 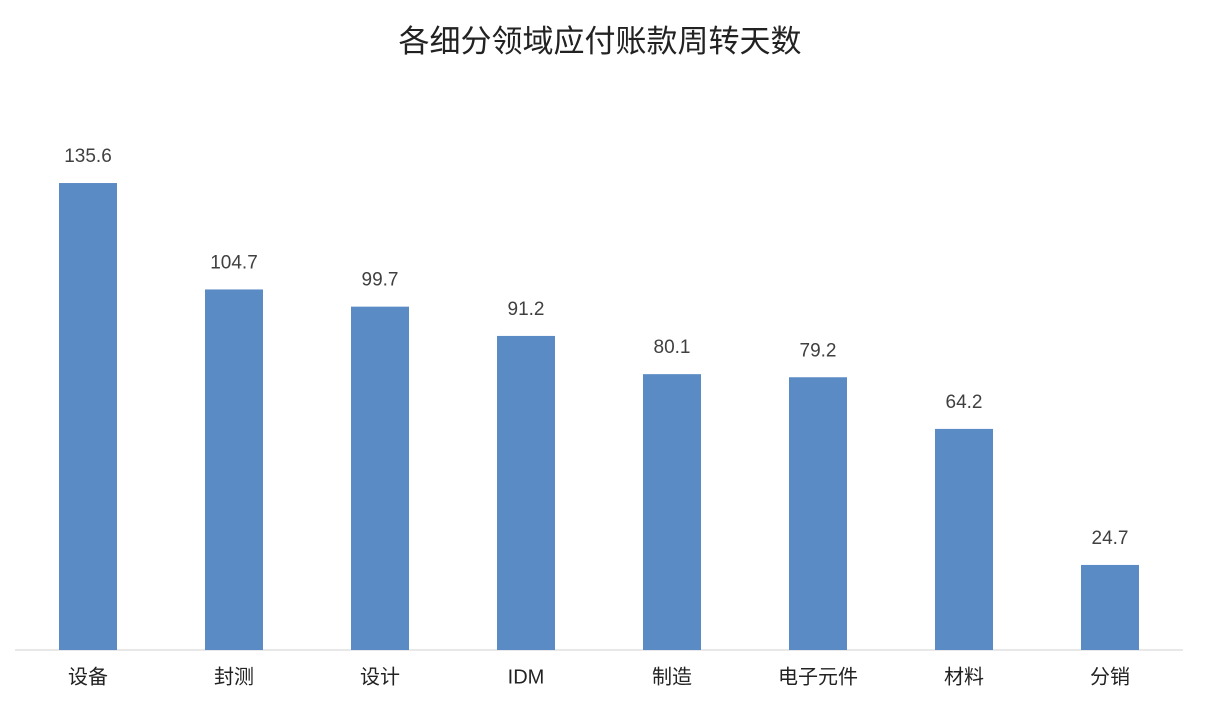 What do you see at coordinates (234, 262) in the screenshot?
I see `value-label: 104.7` at bounding box center [234, 262].